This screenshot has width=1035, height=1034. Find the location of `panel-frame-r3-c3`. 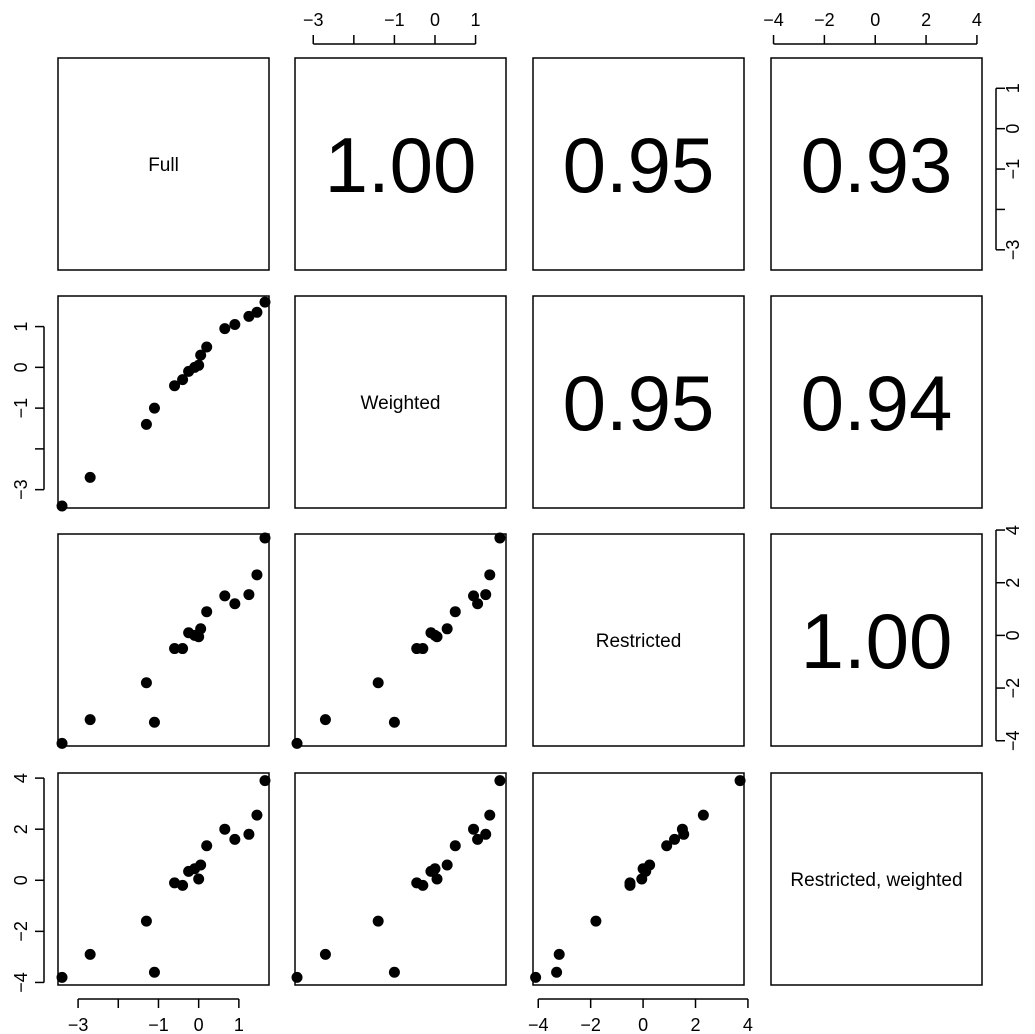

panel-frame-r3-c3 is located at coordinates (876, 879).